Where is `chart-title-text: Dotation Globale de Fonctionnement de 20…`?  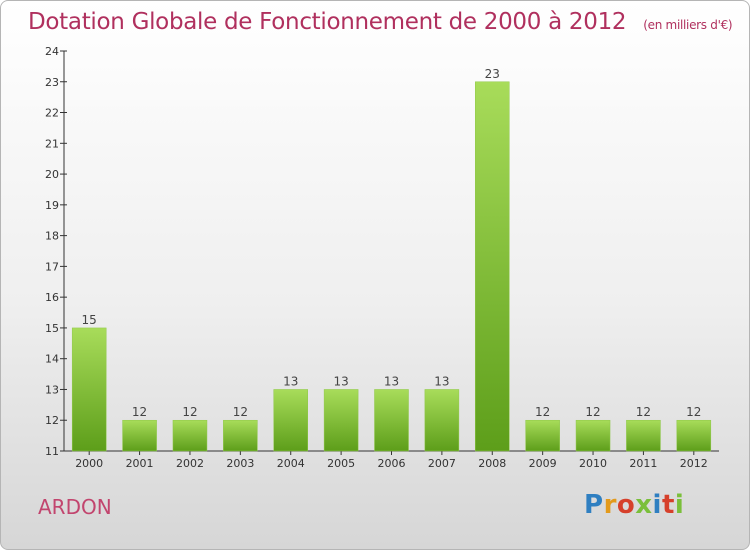 chart-title-text: Dotation Globale de Fonctionnement de 20… is located at coordinates (327, 22).